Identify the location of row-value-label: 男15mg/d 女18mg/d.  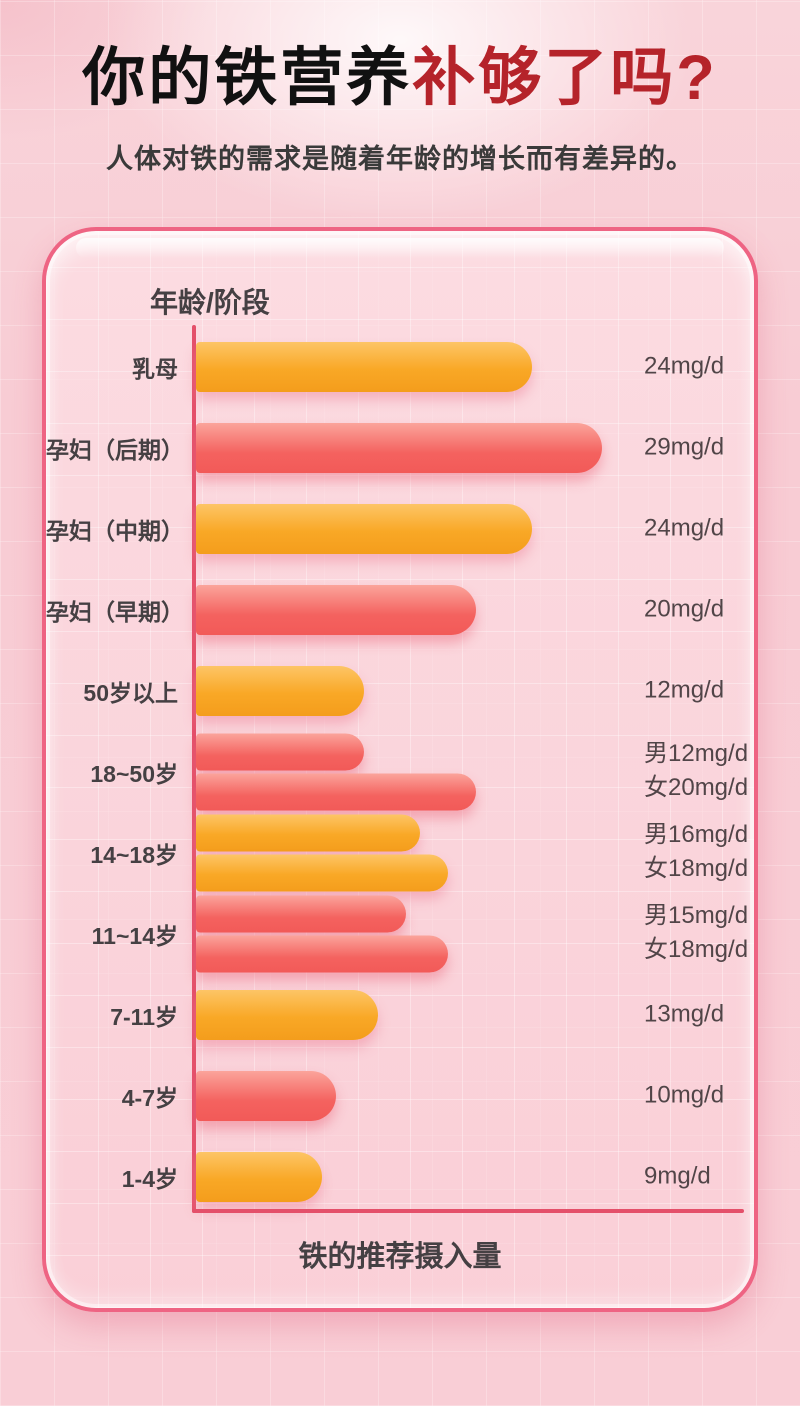
(696, 934).